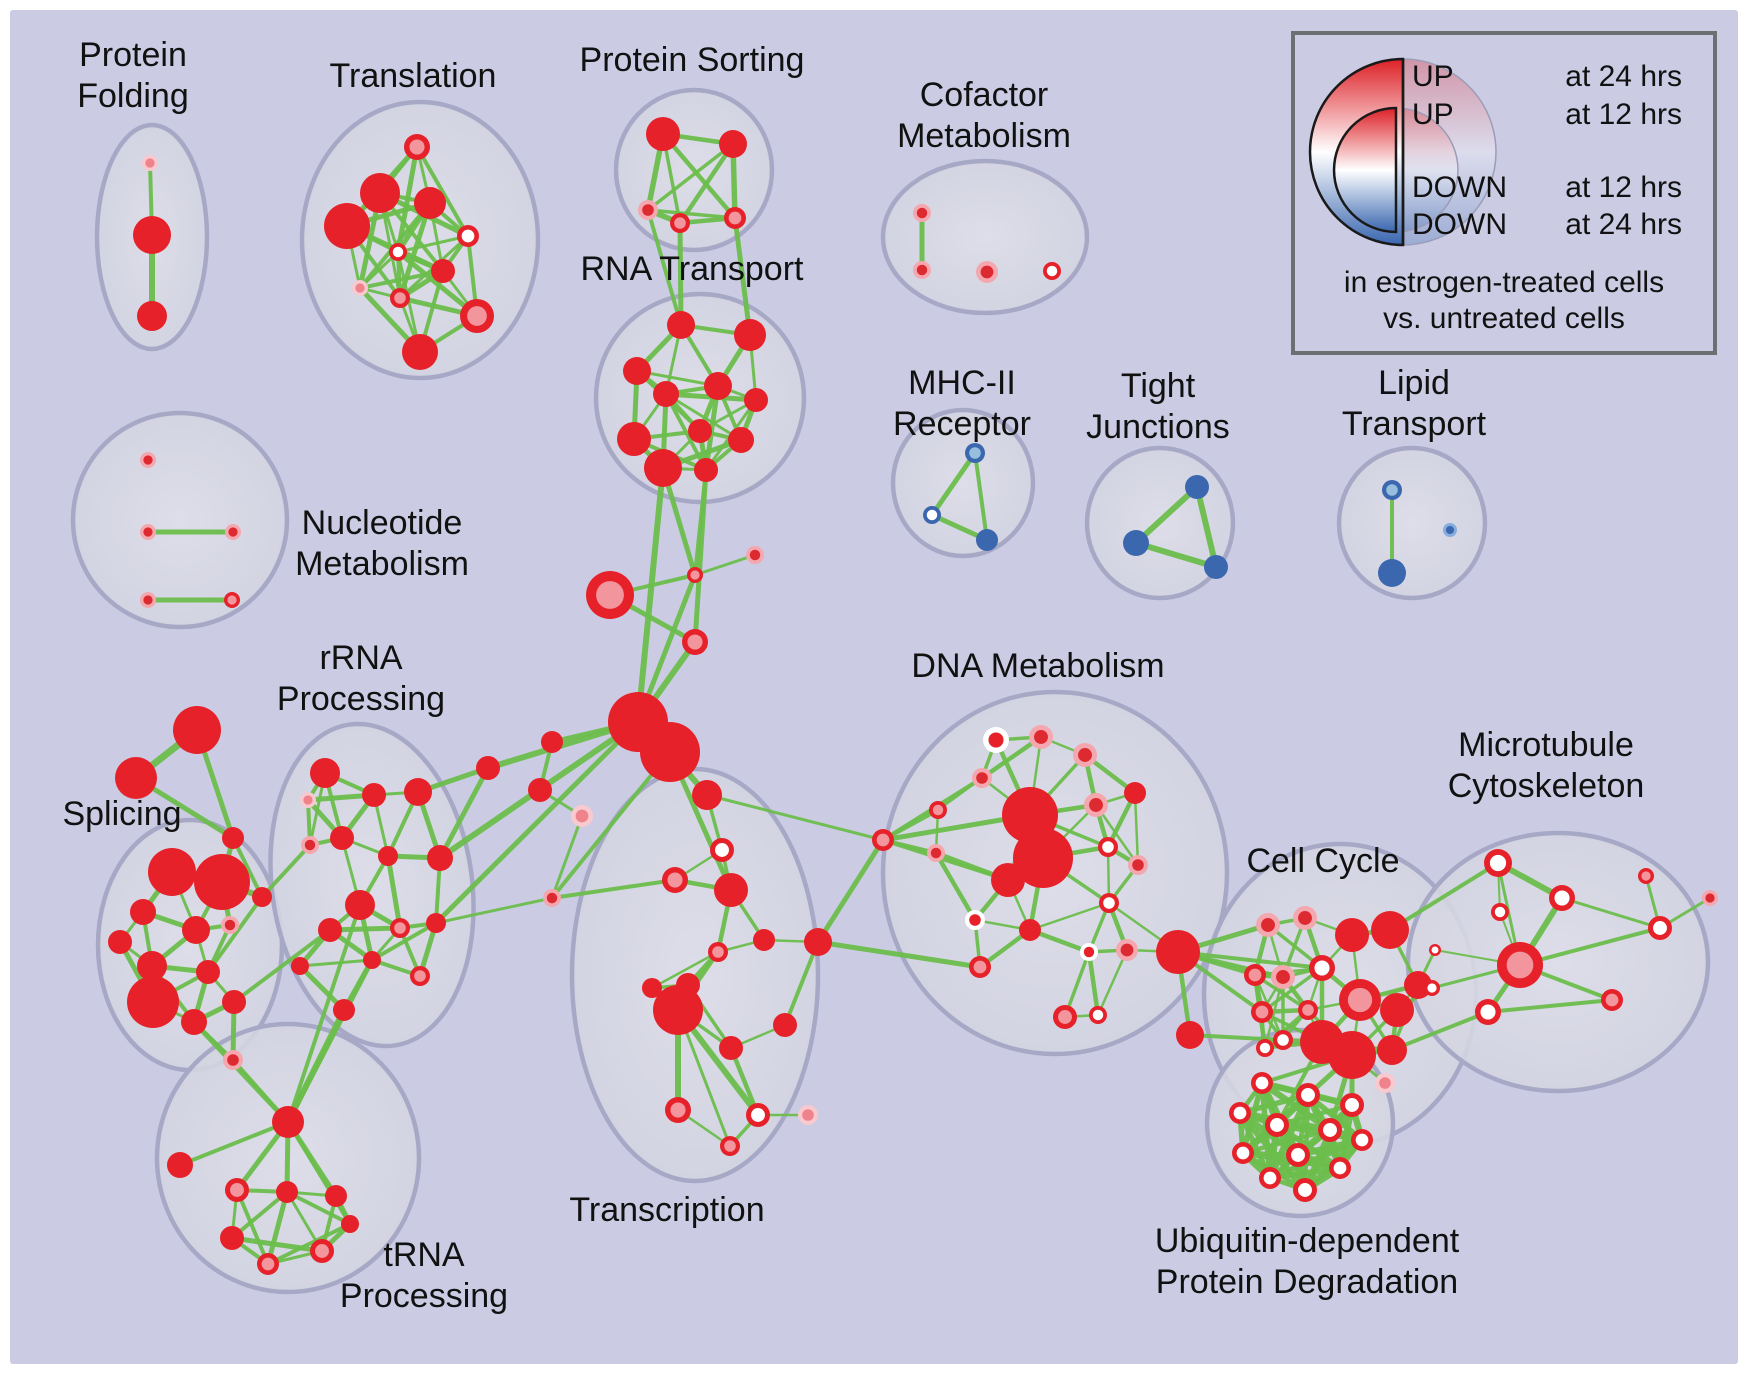  I want to click on node-tr9, so click(400, 298).